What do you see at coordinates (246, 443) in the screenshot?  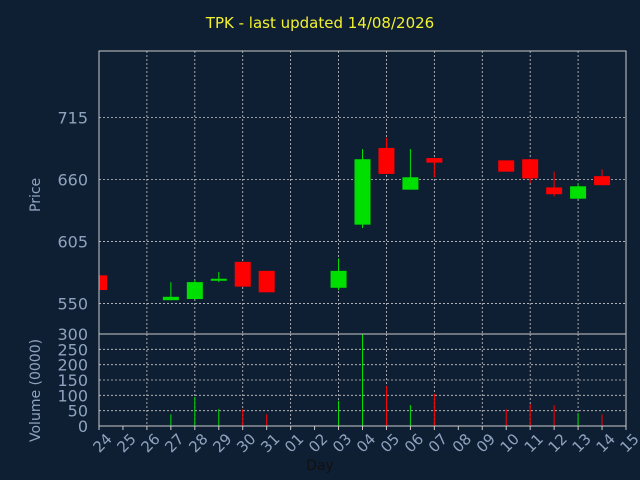 I see `x-tick-label: 30` at bounding box center [246, 443].